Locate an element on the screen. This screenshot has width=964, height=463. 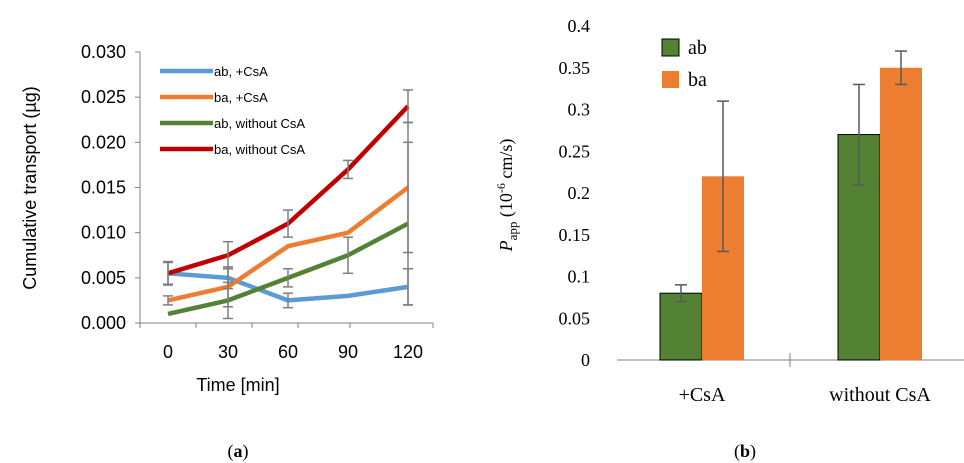
y-label-main: P is located at coordinates (506, 246).